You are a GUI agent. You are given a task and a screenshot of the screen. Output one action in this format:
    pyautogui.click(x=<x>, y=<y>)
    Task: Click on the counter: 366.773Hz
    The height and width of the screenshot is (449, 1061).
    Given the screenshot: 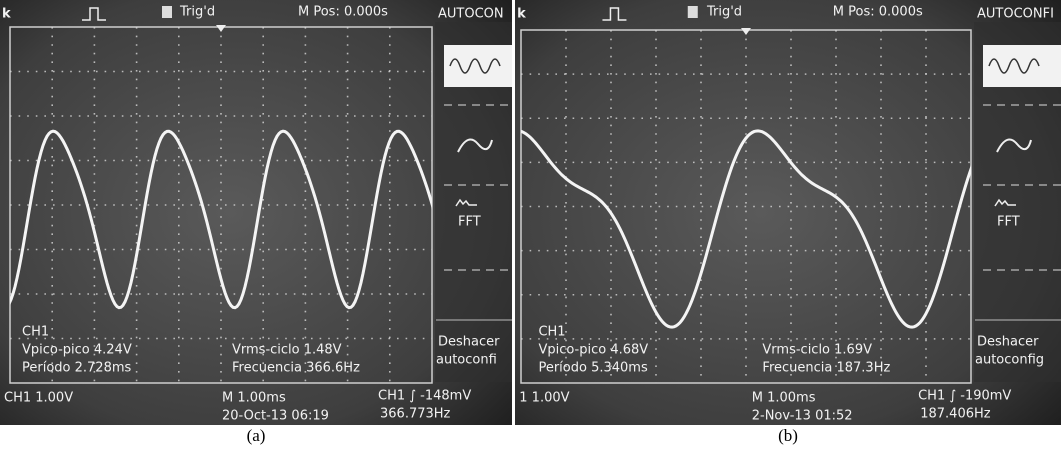 What is the action you would take?
    pyautogui.click(x=415, y=414)
    